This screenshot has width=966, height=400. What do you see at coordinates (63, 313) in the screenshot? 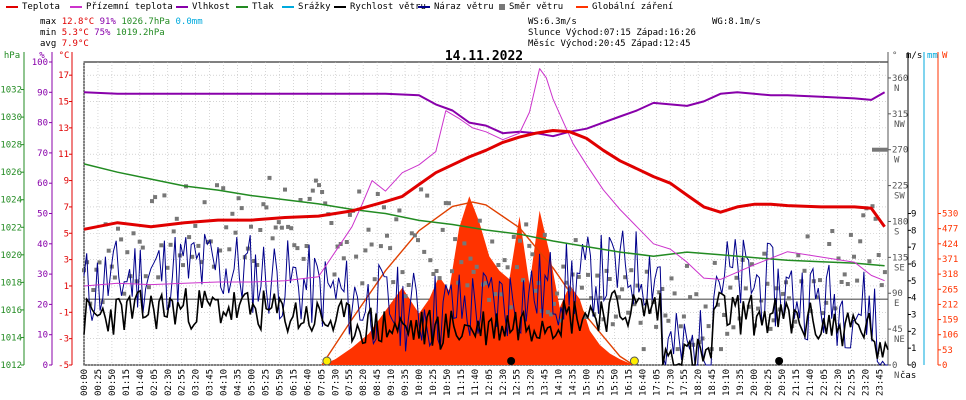
I see `axis-temperature-label: -1` at bounding box center [63, 313].